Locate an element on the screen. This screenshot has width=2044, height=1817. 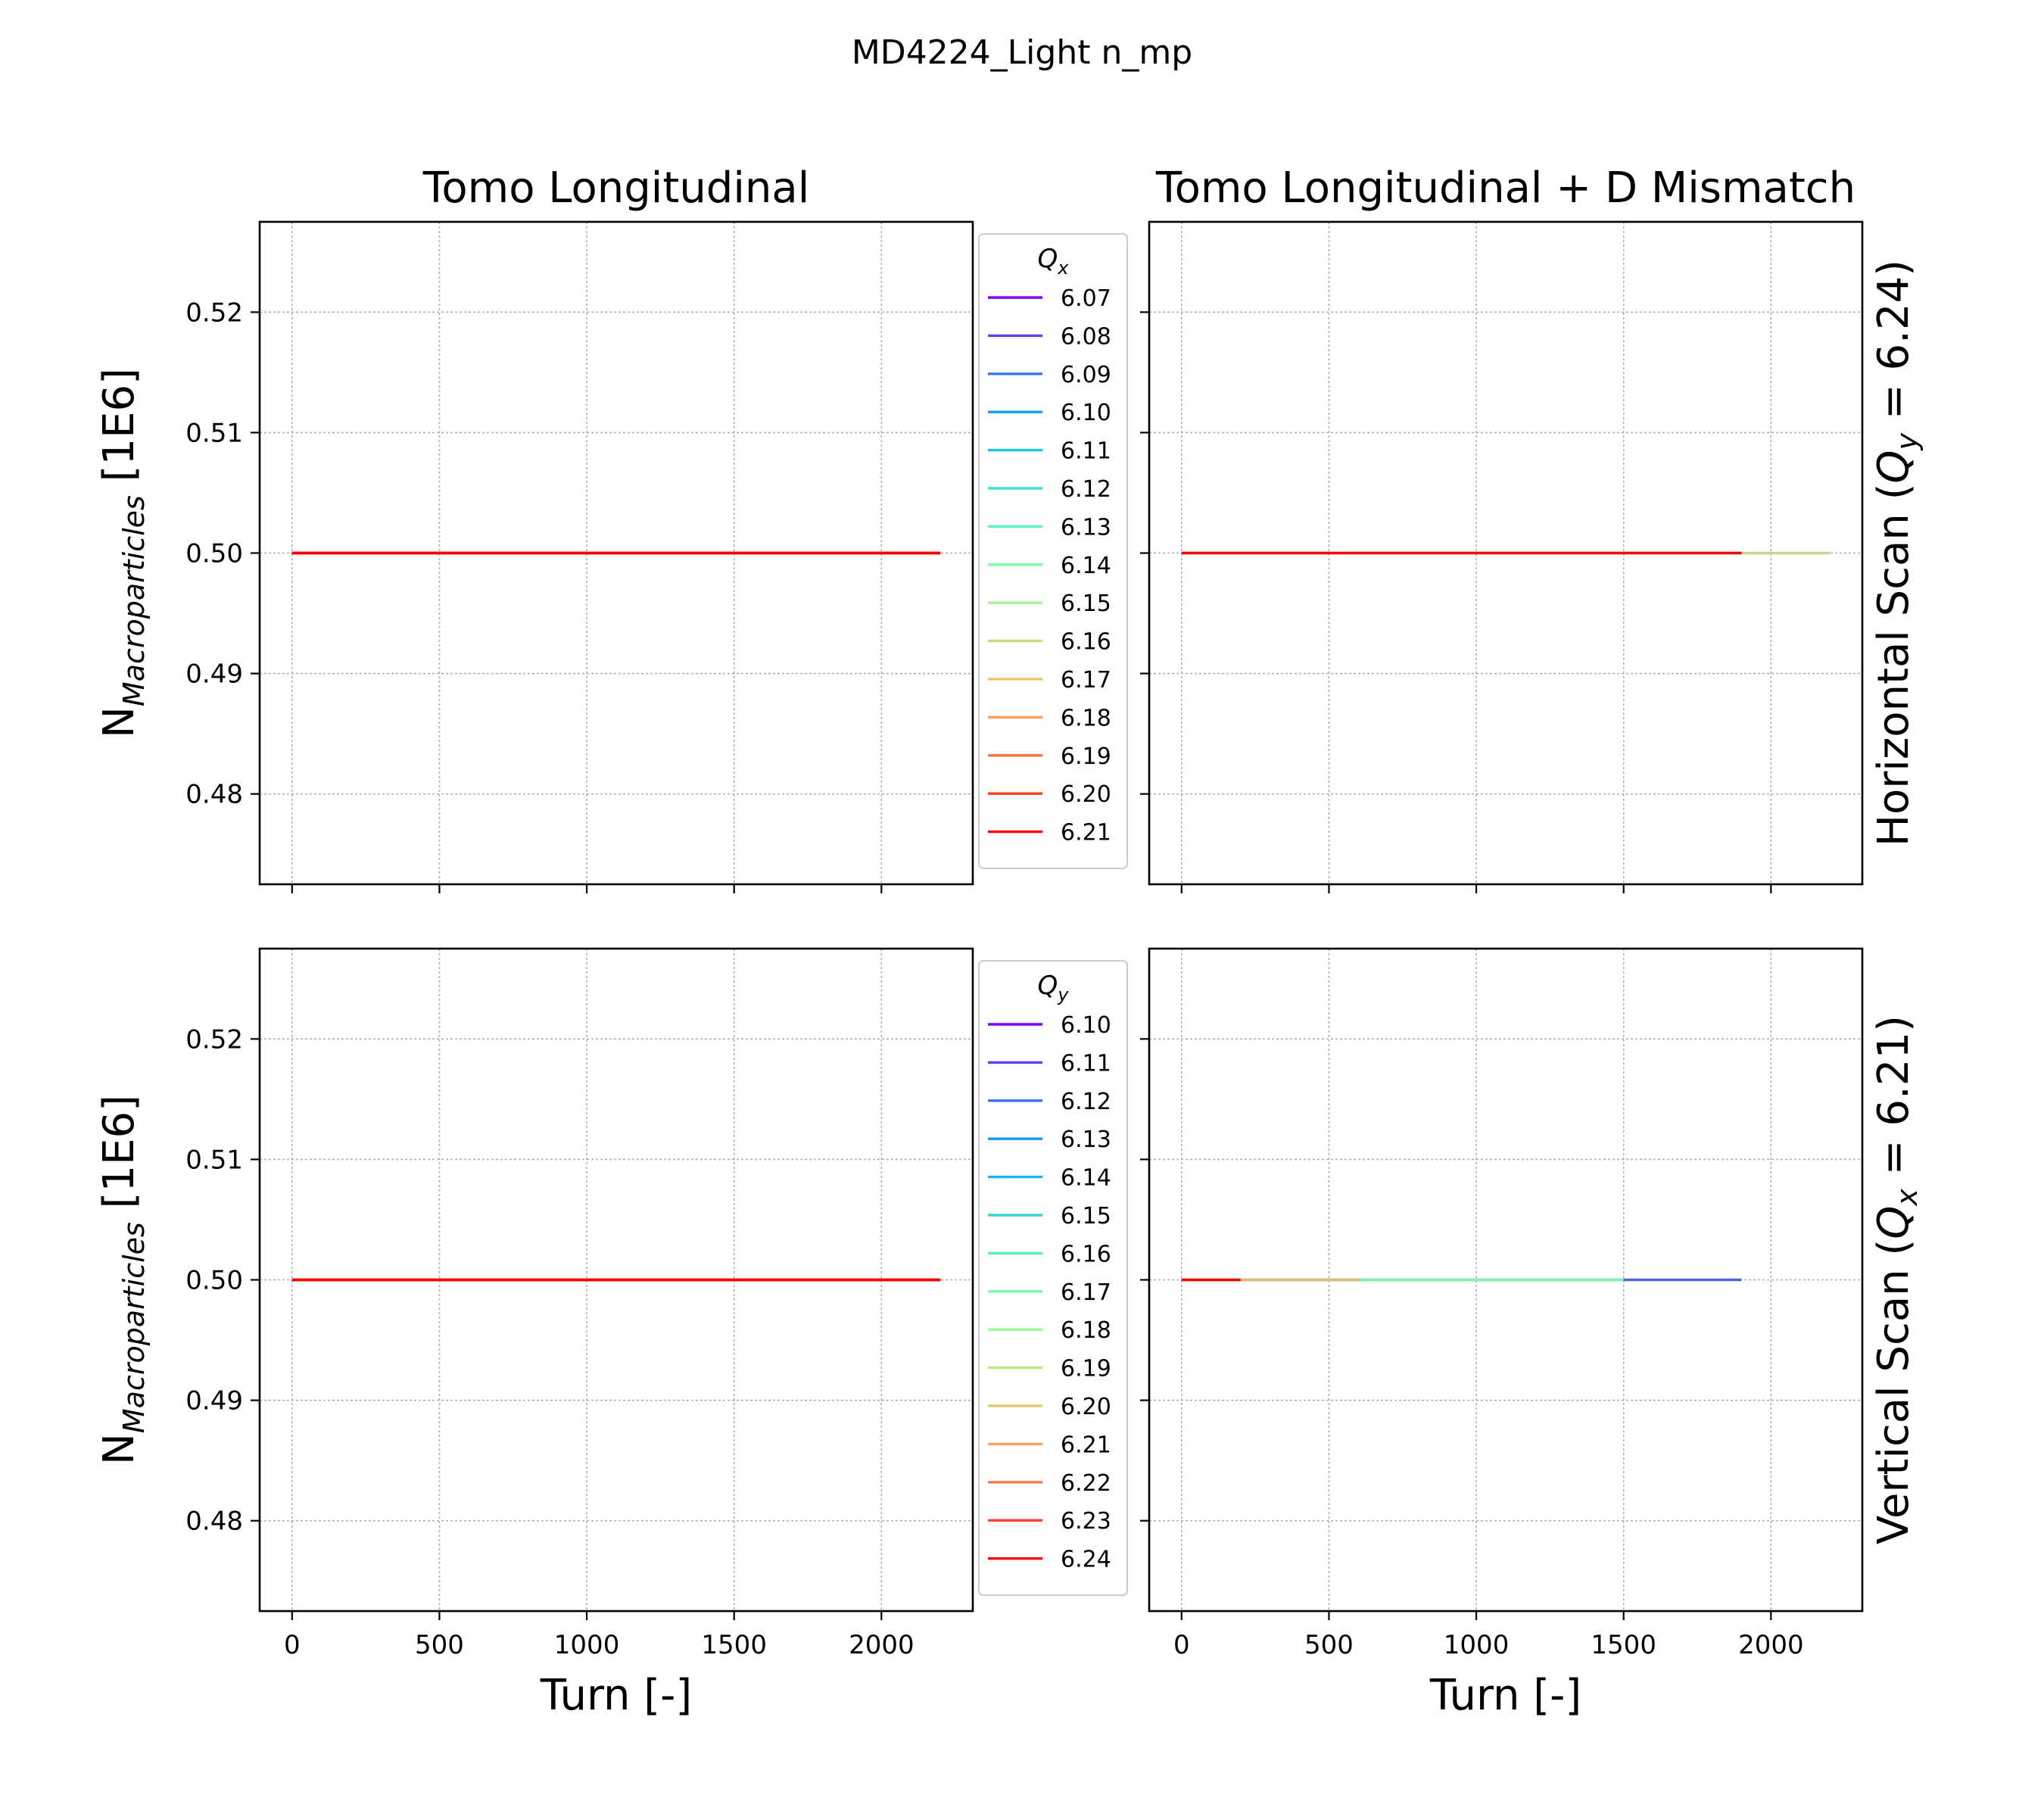
legend-title: Qx is located at coordinates (1054, 261).